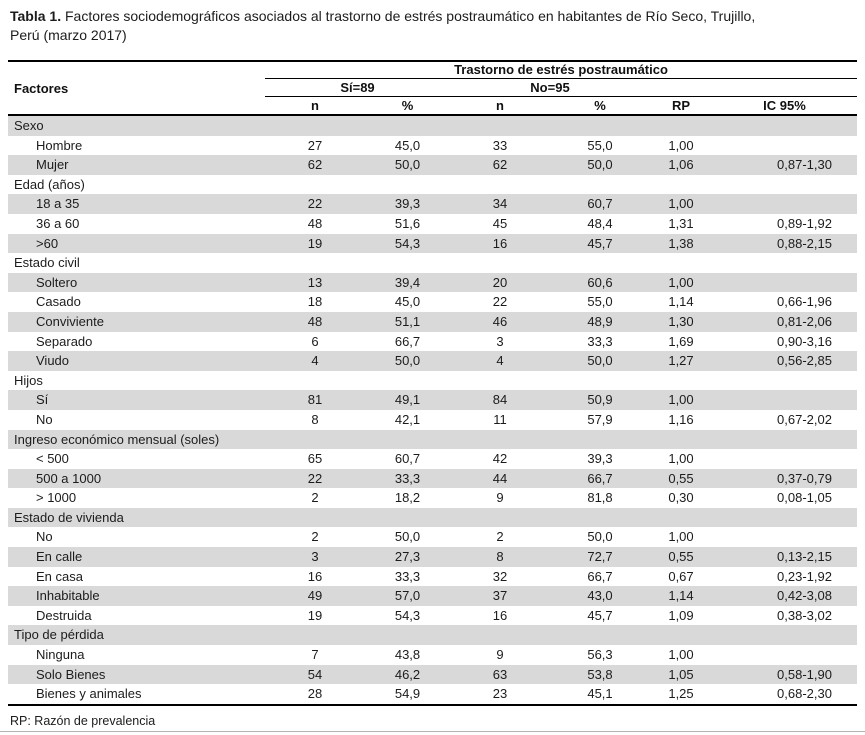  Describe the element at coordinates (315, 537) in the screenshot. I see `cell-n-si: 2` at that location.